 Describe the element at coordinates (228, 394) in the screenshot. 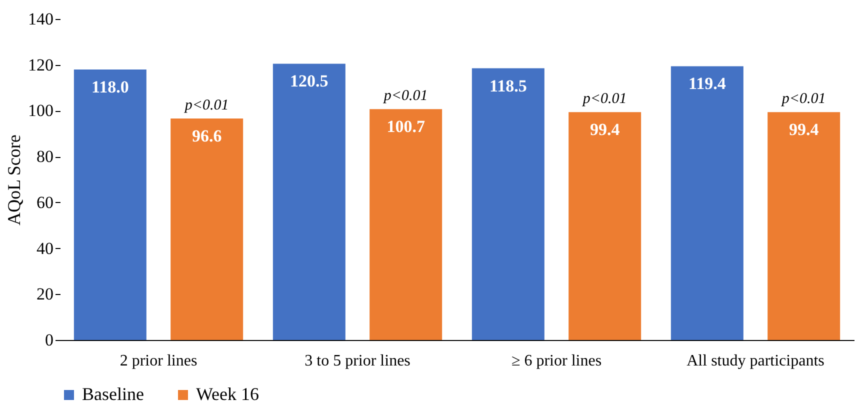

I see `legend-label: Week 16` at that location.